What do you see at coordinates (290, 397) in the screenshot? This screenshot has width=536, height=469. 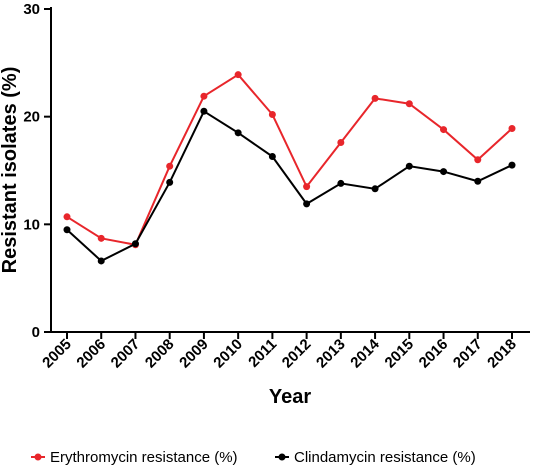 I see `x-axis-title: Year` at bounding box center [290, 397].